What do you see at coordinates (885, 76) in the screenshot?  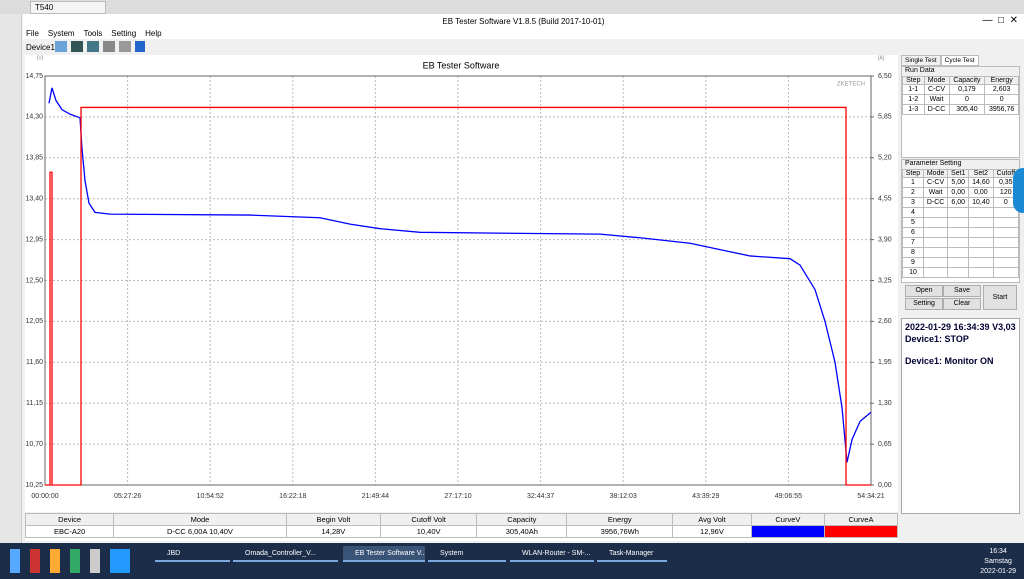 I see `y2-tick-label: 6,50` at bounding box center [885, 76].